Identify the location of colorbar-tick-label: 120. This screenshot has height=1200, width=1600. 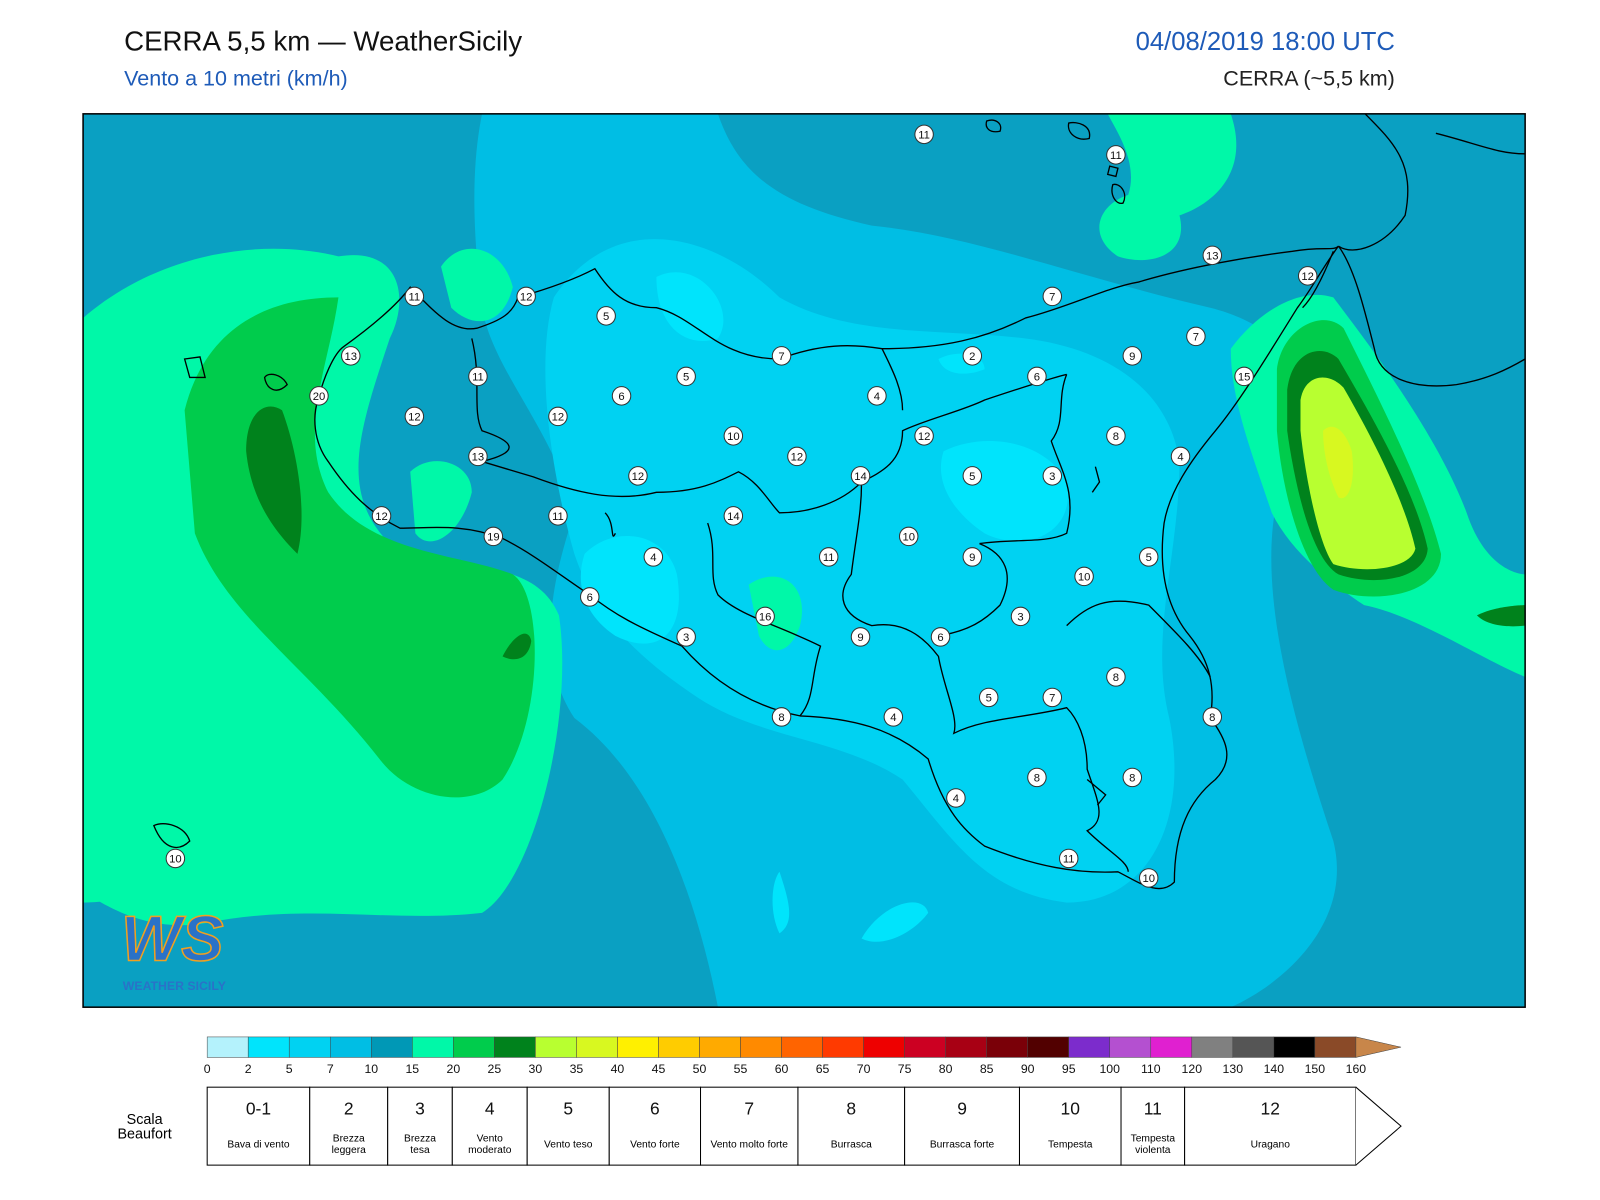
(1192, 1069).